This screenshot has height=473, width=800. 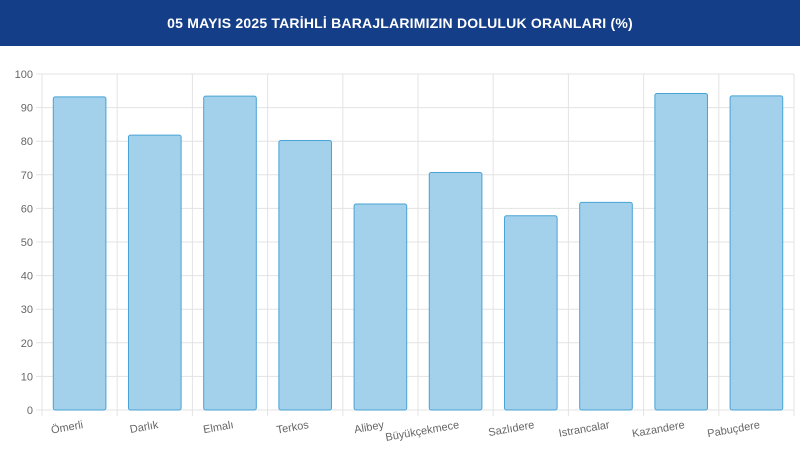 What do you see at coordinates (27, 209) in the screenshot?
I see `y-tick-label: 60` at bounding box center [27, 209].